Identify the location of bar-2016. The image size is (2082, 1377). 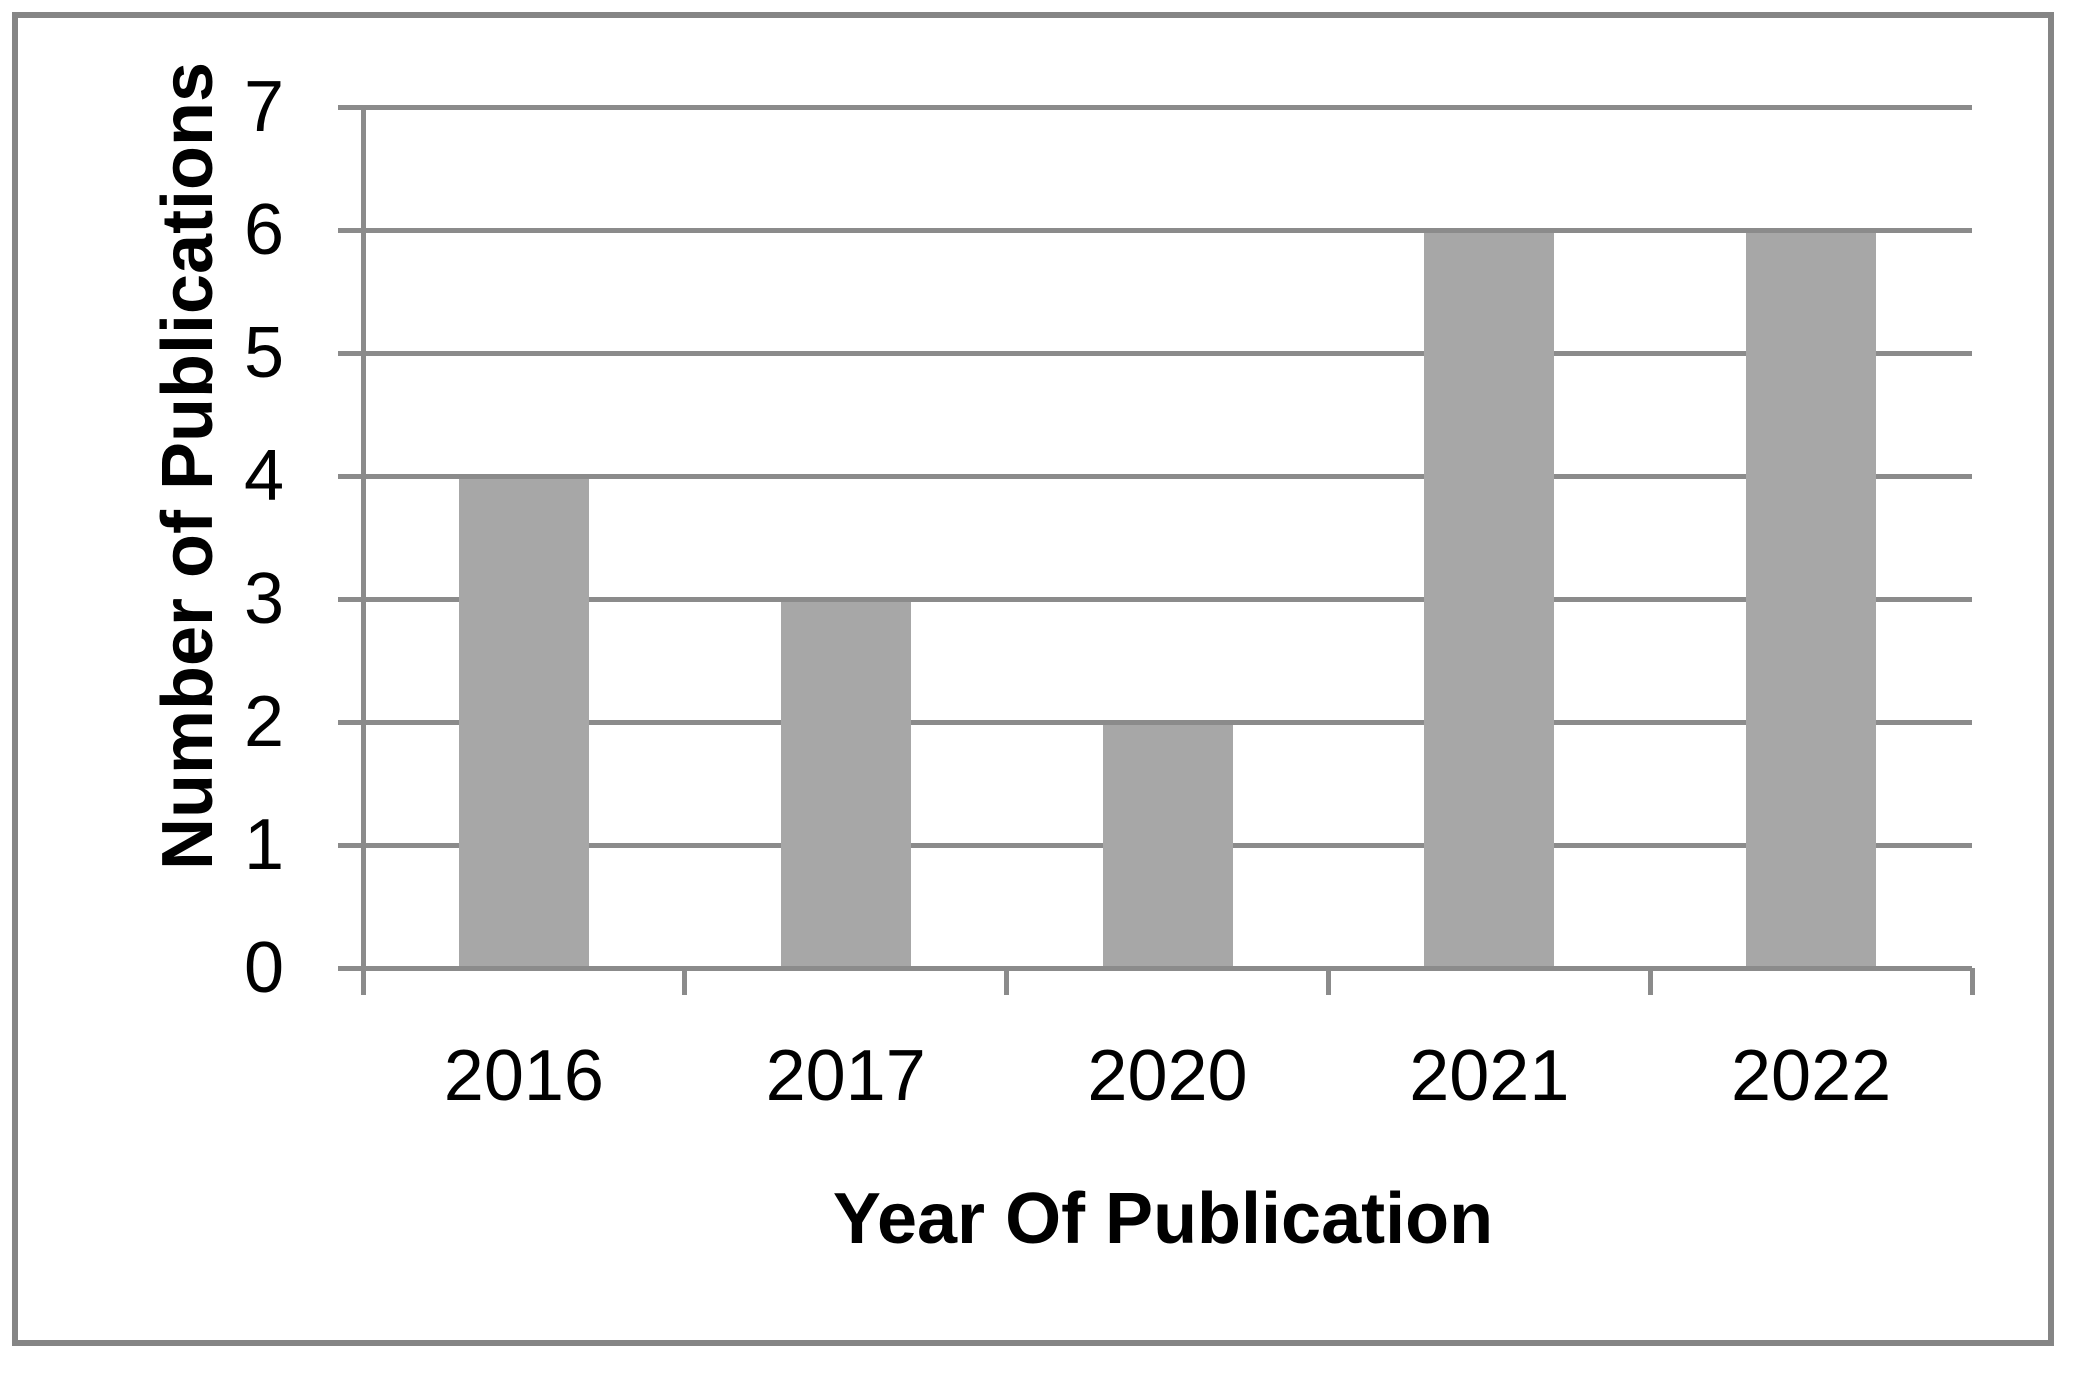
(523, 723).